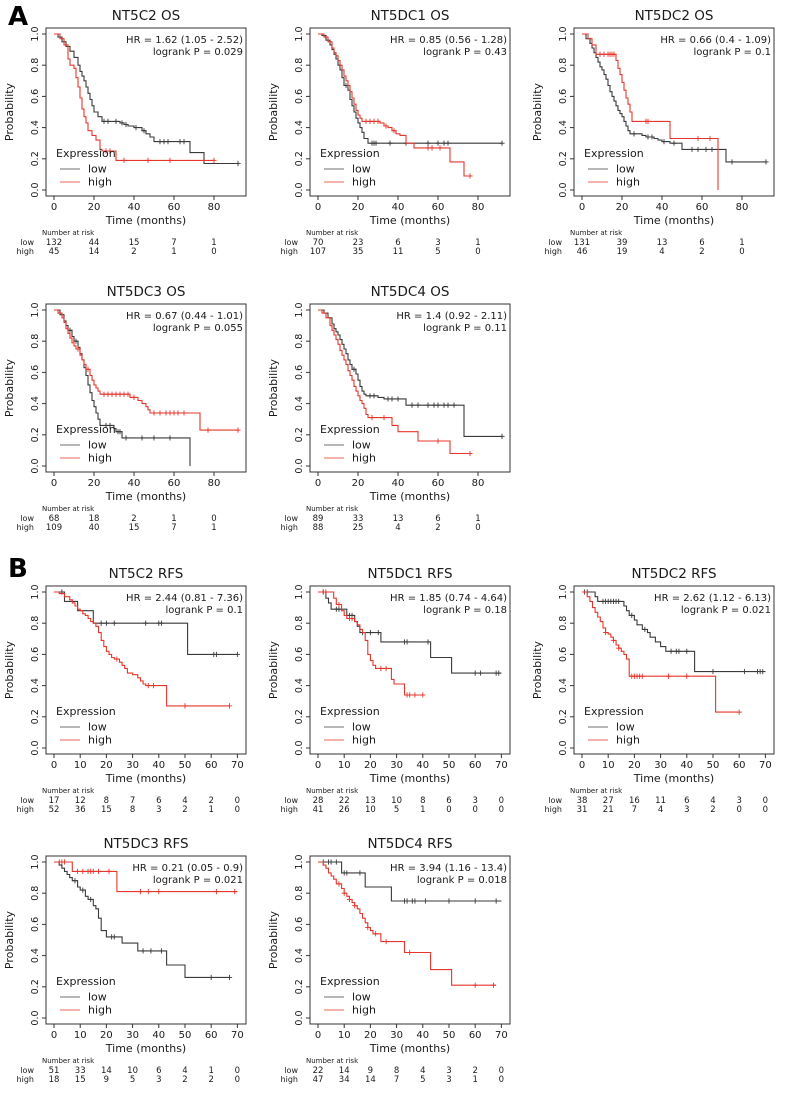 This screenshot has width=792, height=1098. I want to click on x-axis: 0 20 40 60 80 Time (months), so click(135, 487).